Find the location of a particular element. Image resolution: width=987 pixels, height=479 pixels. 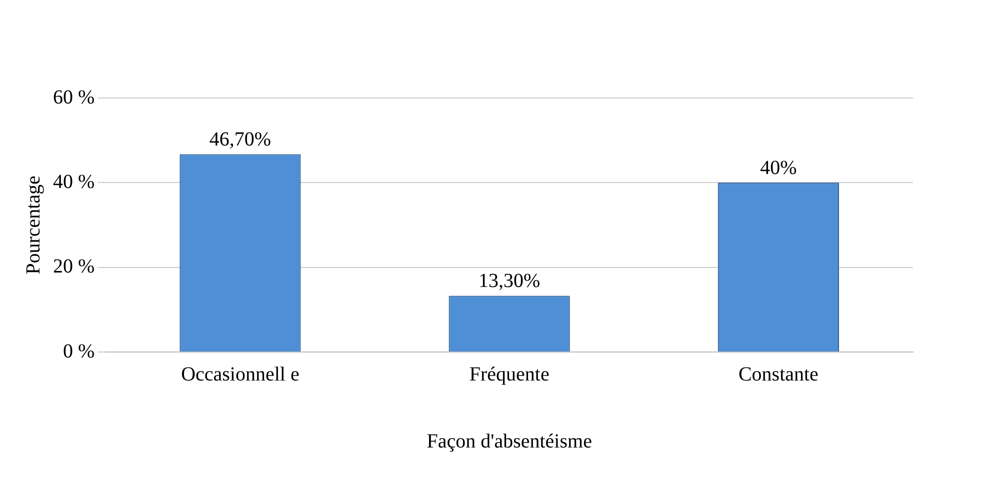

x-tick-label: Occasionnell e is located at coordinates (240, 374).